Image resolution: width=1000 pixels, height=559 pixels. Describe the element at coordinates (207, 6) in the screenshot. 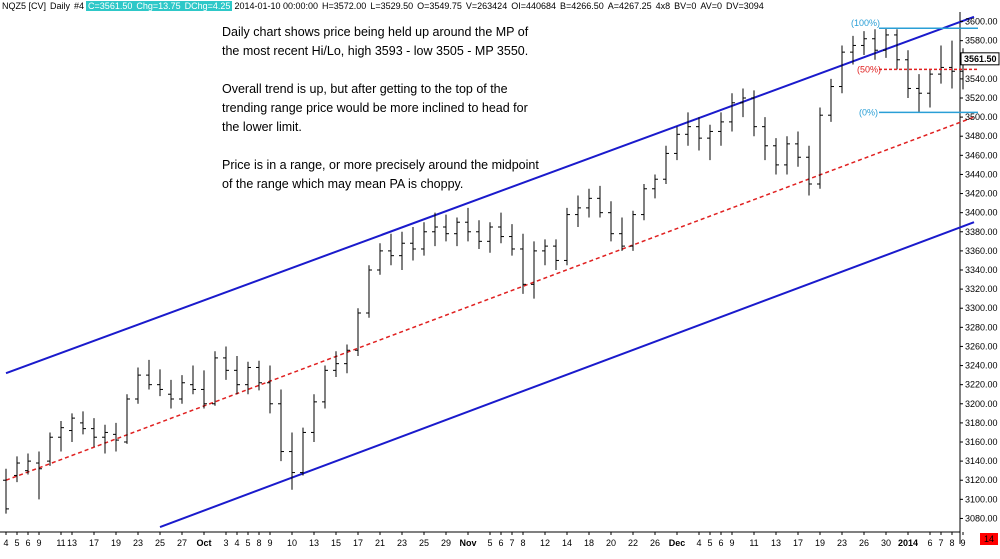

I see `header-dchange: DChg=4.25` at that location.